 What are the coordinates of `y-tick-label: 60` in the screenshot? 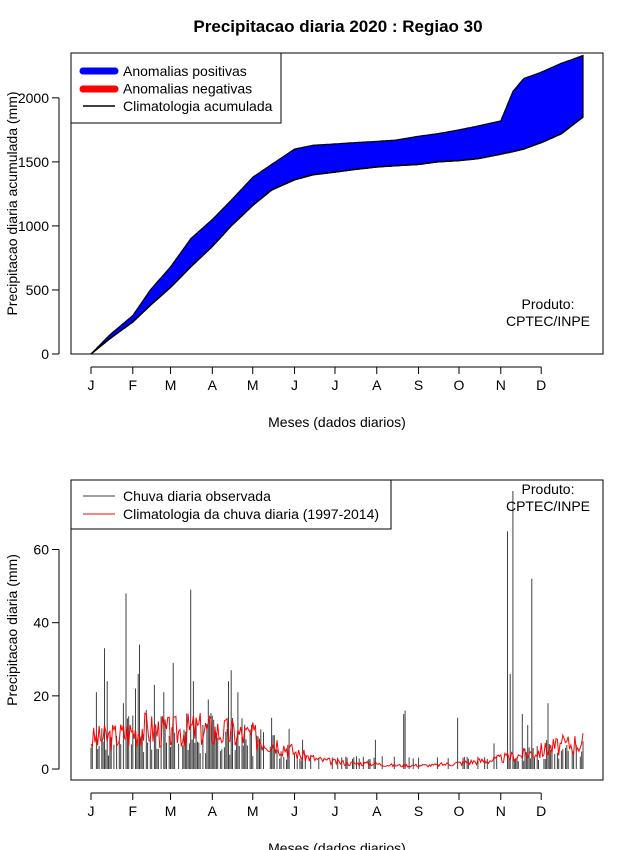 It's located at (41, 550).